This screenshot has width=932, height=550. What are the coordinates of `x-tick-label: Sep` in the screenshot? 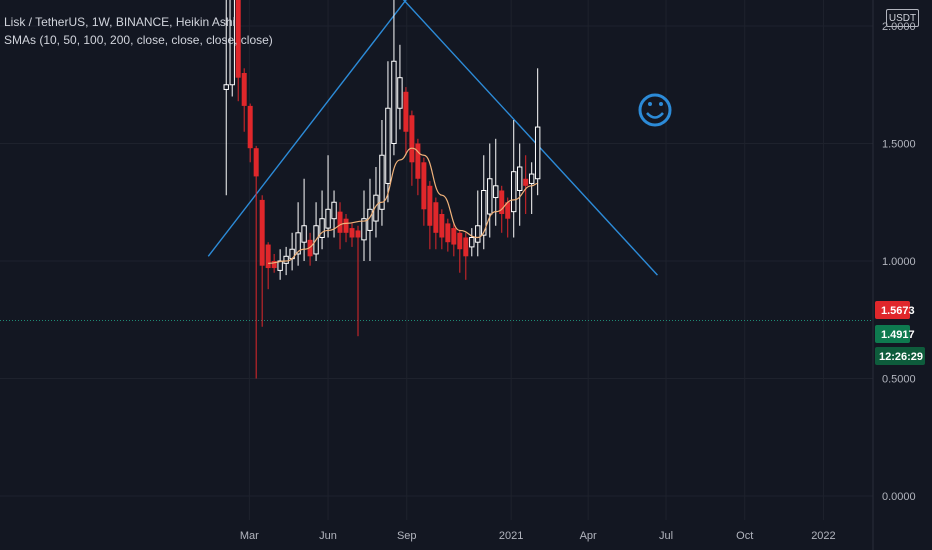 It's located at (407, 536).